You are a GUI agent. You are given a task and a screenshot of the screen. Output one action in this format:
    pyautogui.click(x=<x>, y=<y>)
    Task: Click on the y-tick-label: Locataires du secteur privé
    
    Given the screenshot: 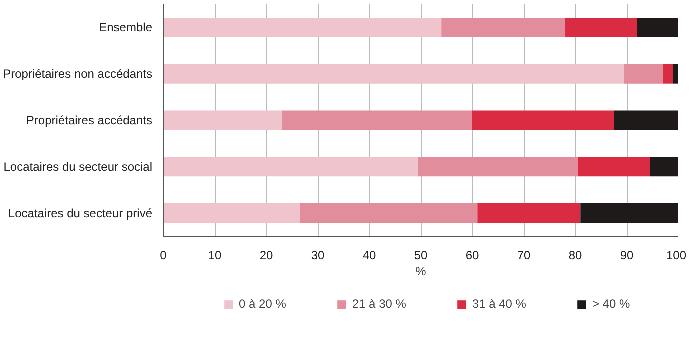 What is the action you would take?
    pyautogui.click(x=80, y=213)
    